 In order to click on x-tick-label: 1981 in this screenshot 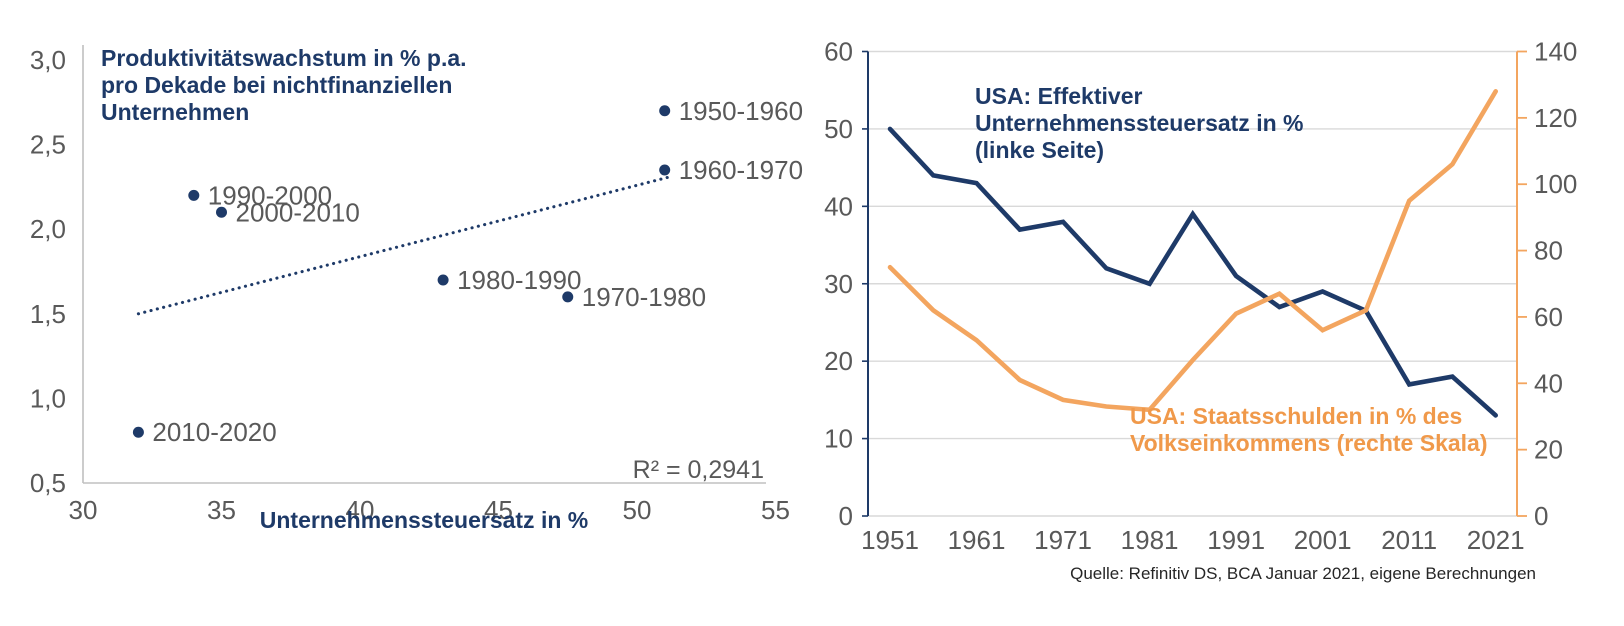, I will do `click(1150, 540)`.